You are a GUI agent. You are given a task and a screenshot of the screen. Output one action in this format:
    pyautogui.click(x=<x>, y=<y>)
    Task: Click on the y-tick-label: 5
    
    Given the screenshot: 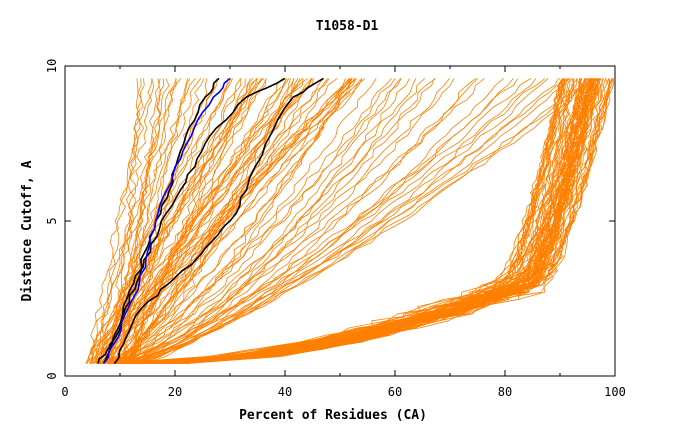 What is the action you would take?
    pyautogui.click(x=52, y=220)
    